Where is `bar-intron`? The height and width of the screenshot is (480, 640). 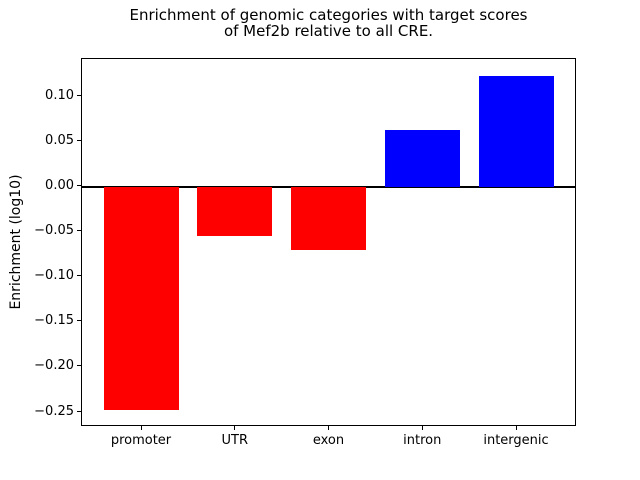
bar-intron is located at coordinates (422, 158).